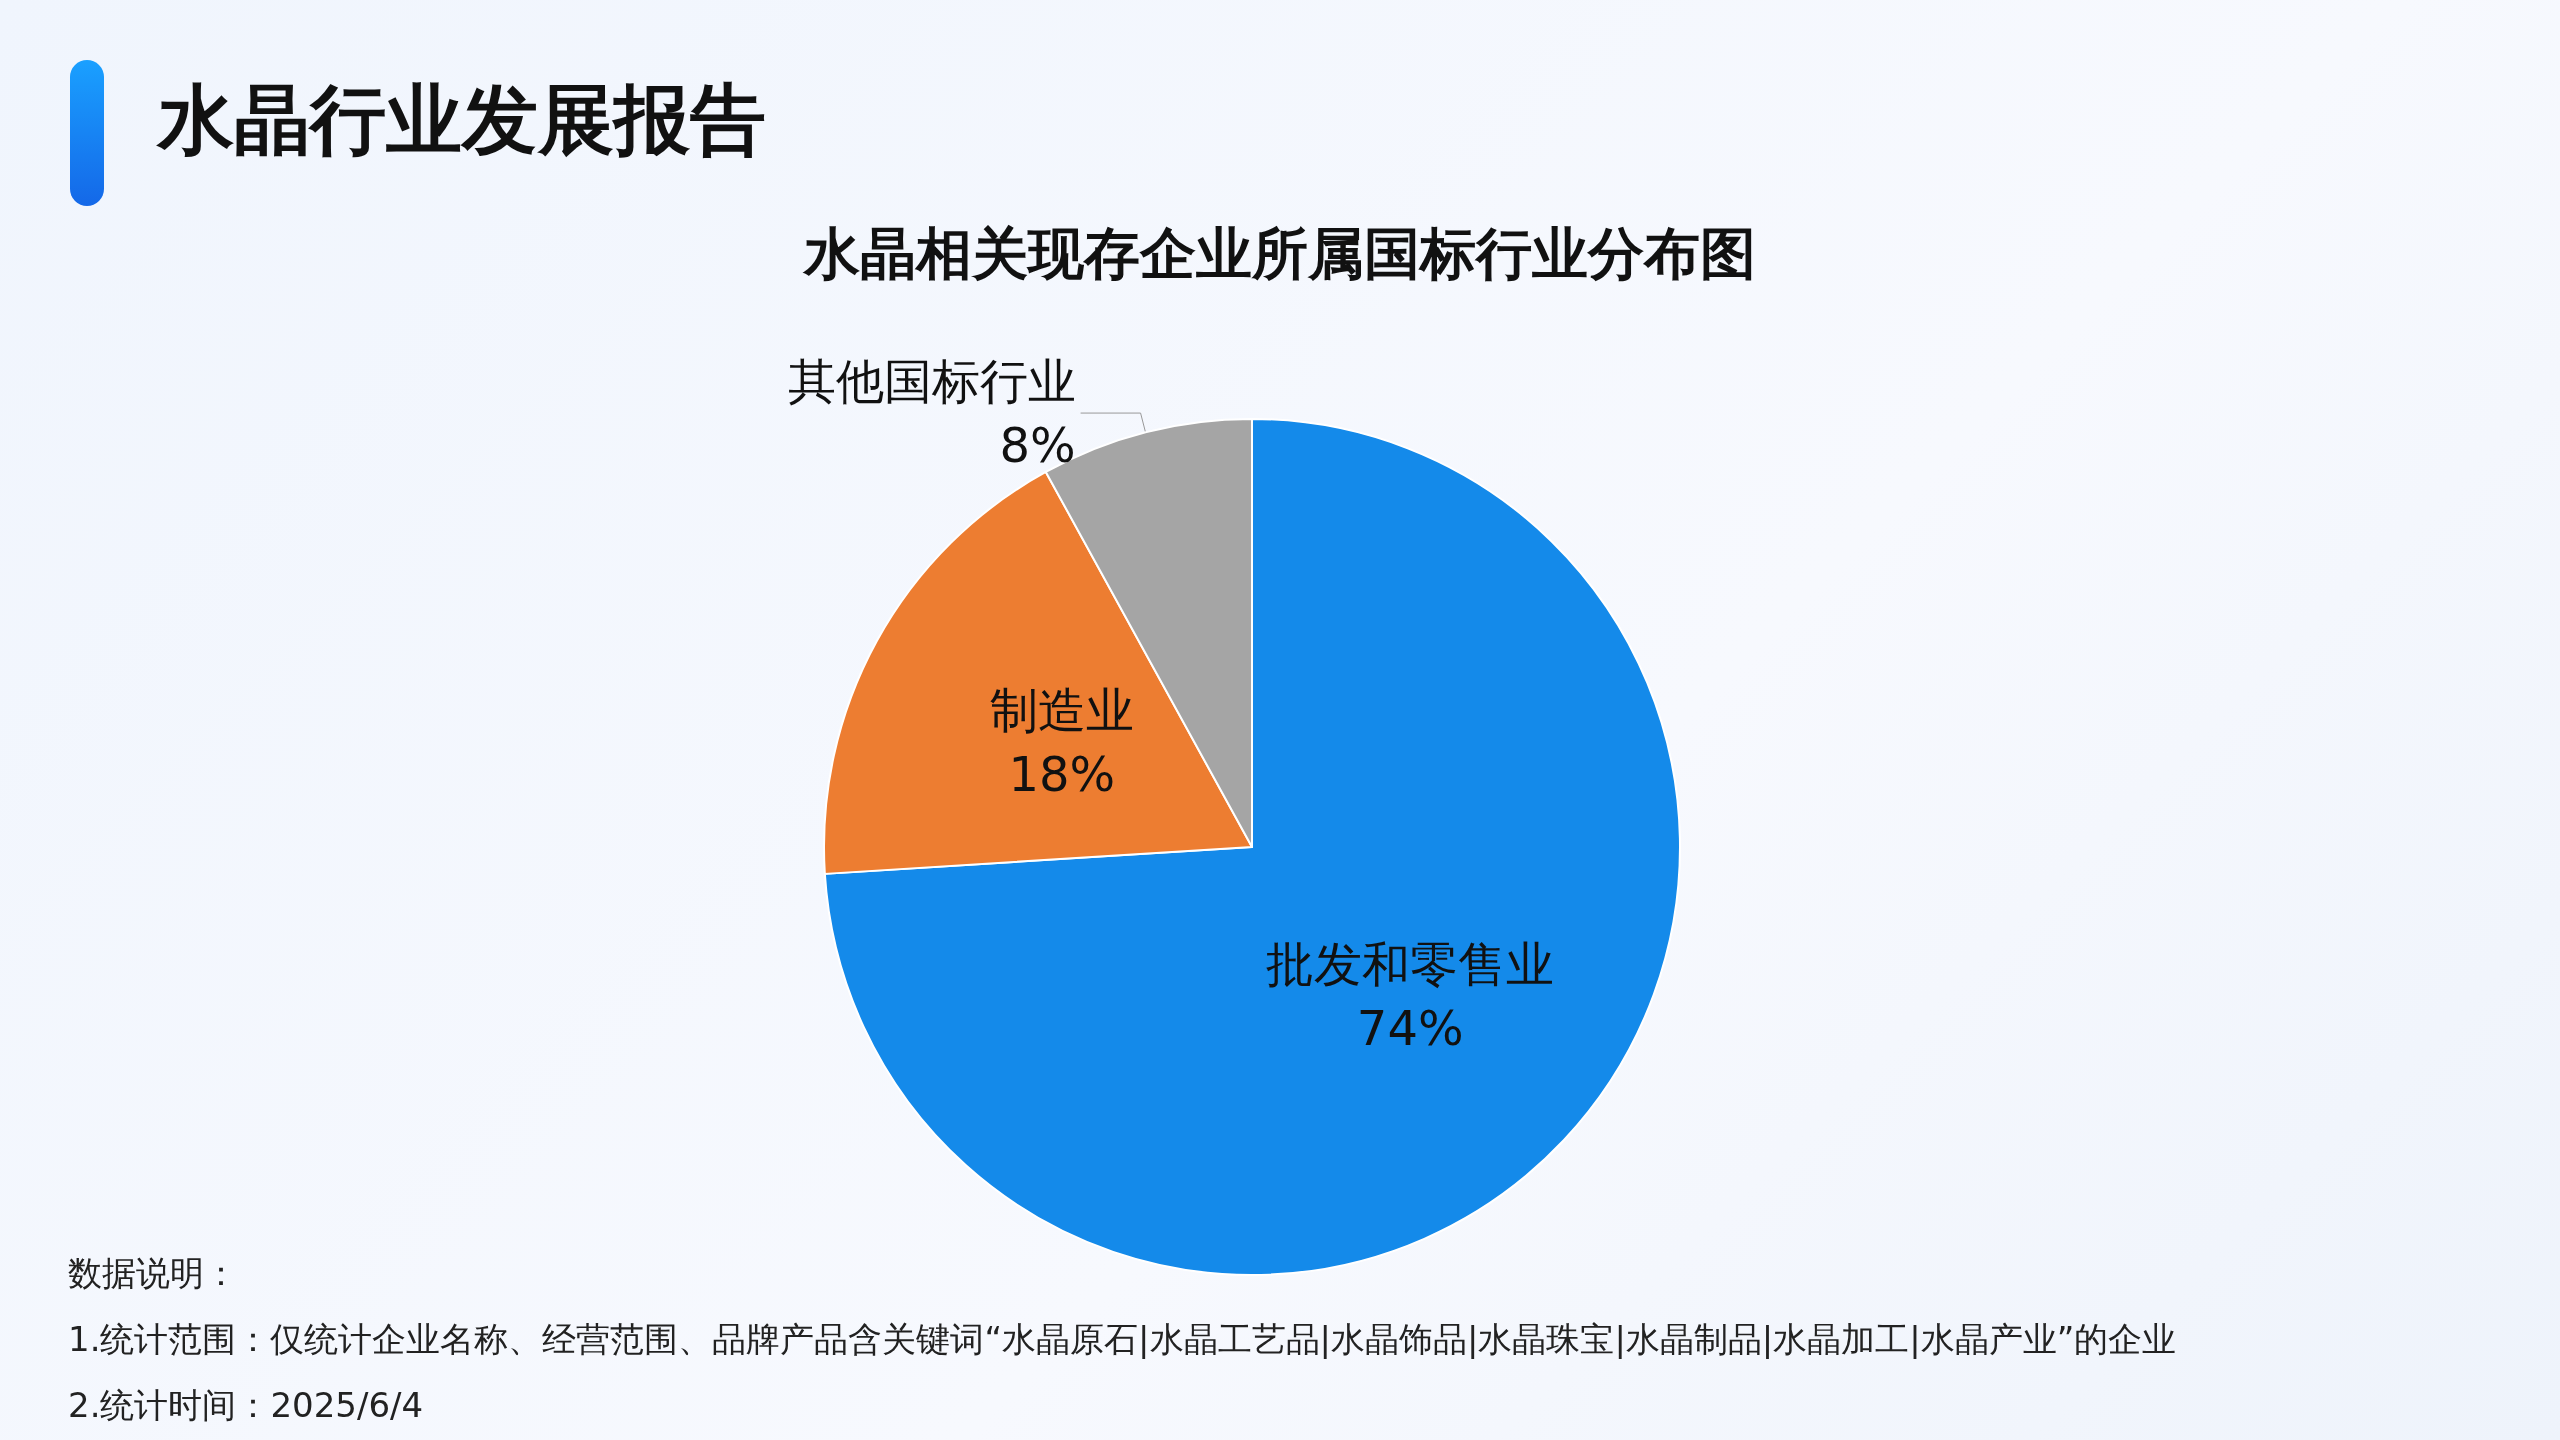 The width and height of the screenshot is (2560, 1440). I want to click on text: 2.统计时间：2025/6/4, so click(246, 1405).